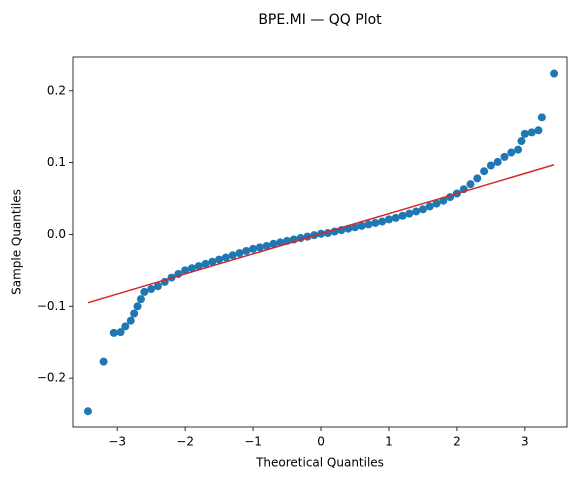  I want to click on y-tick-label: 0.2, so click(56, 90).